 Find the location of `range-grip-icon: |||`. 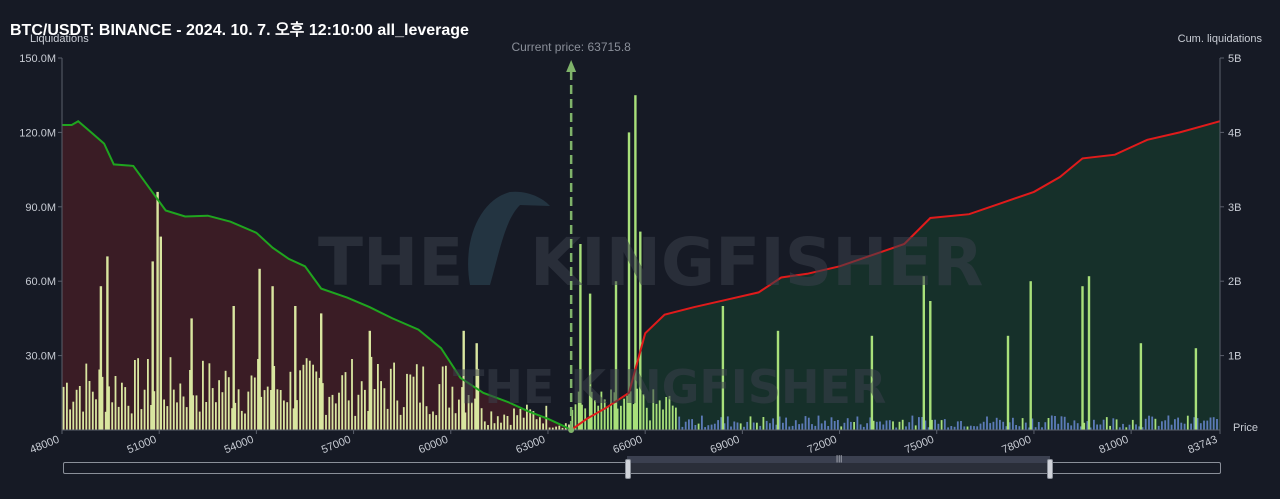

range-grip-icon: ||| is located at coordinates (839, 458).